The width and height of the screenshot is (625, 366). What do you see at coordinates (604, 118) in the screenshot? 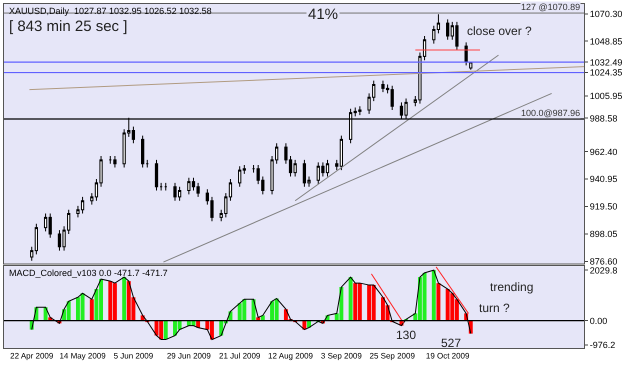
I see `y-tick-label: 988.58` at bounding box center [604, 118].